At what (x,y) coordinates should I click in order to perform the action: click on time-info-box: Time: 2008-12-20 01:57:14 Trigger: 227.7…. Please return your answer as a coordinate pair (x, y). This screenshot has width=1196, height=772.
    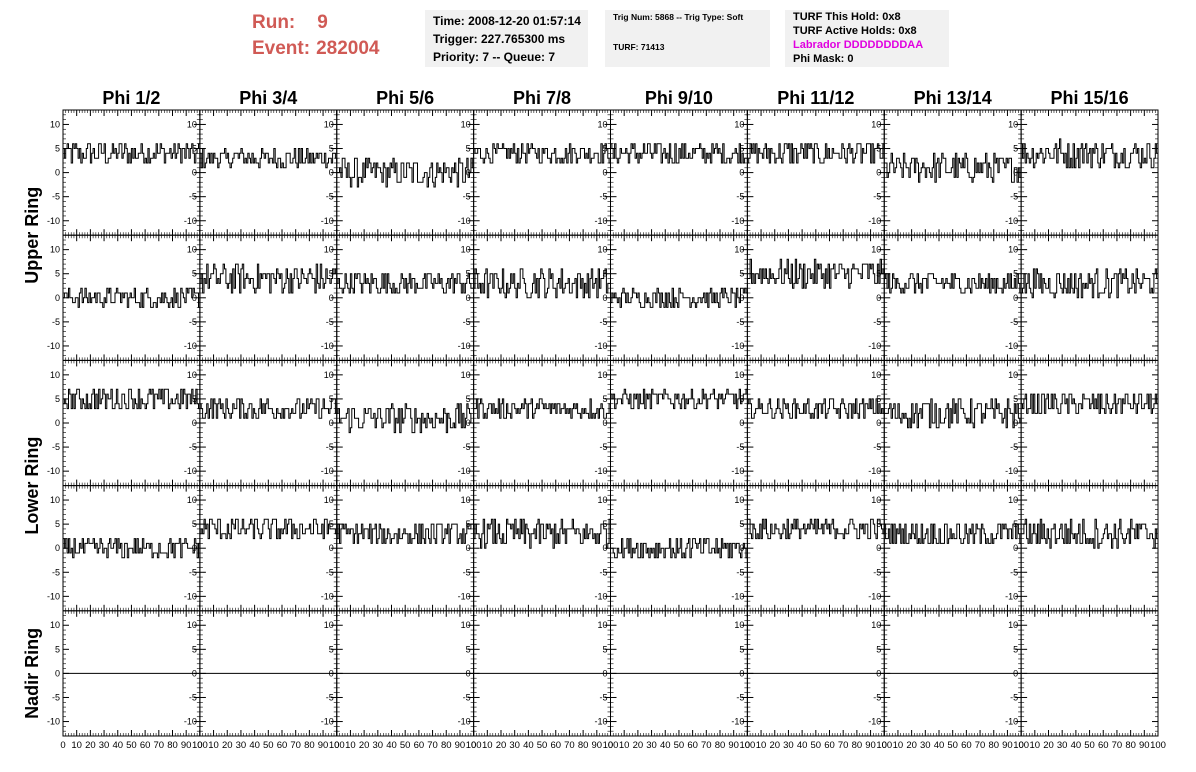
    Looking at the image, I should click on (506, 38).